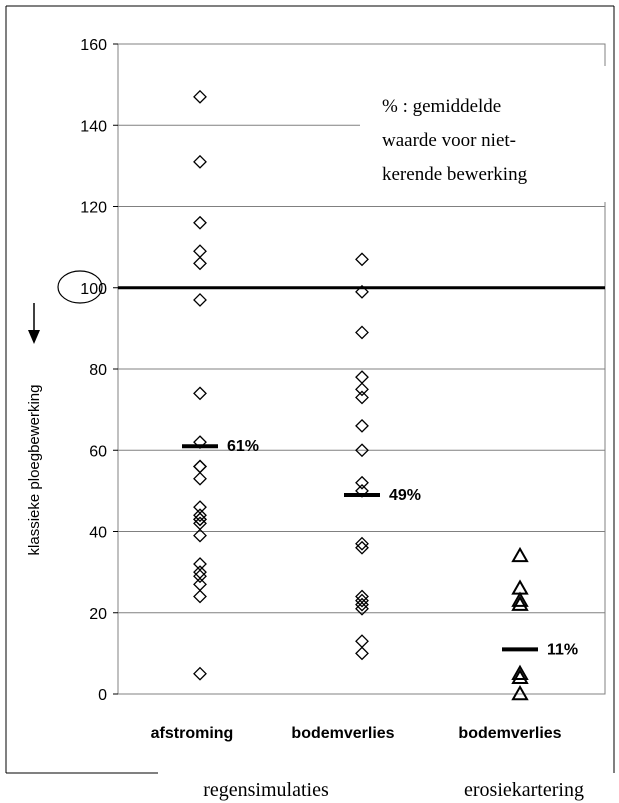  Describe the element at coordinates (455, 174) in the screenshot. I see `annotation-line-3: kerende bewerking` at that location.